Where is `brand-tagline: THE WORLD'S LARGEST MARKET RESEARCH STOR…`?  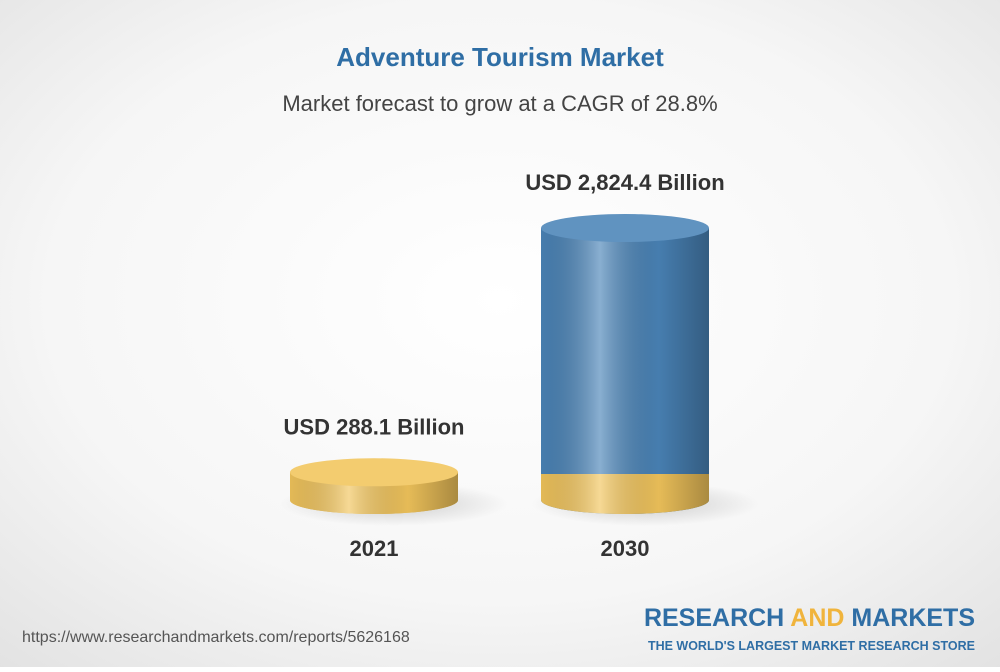 brand-tagline: THE WORLD'S LARGEST MARKET RESEARCH STOR… is located at coordinates (811, 646).